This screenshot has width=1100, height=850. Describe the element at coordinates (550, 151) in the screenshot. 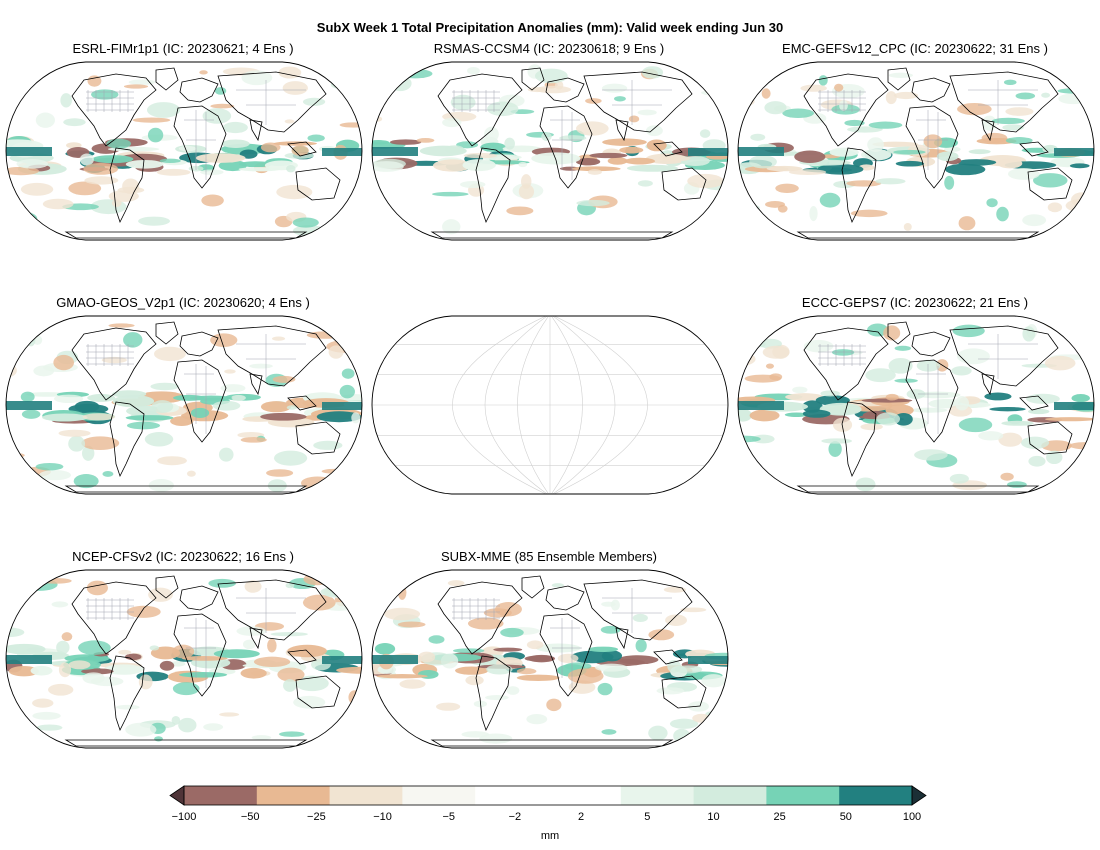

I see `map-panel-rsmas` at that location.